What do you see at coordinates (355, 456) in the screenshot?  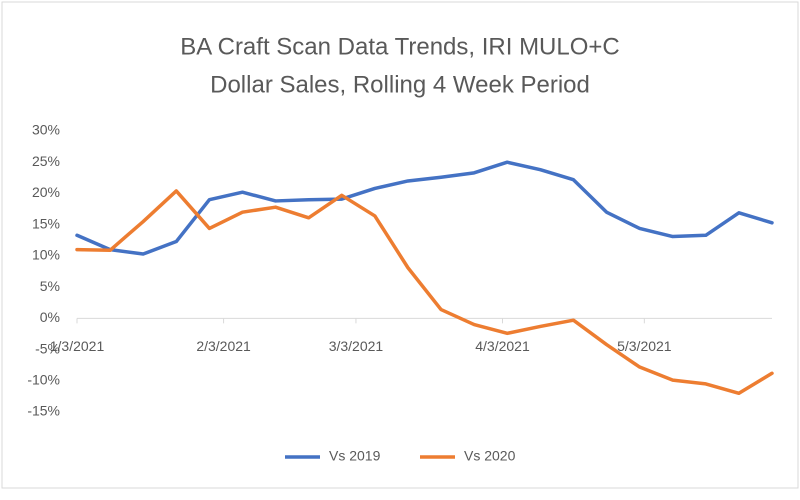 I see `legend-label: Vs 2019` at bounding box center [355, 456].